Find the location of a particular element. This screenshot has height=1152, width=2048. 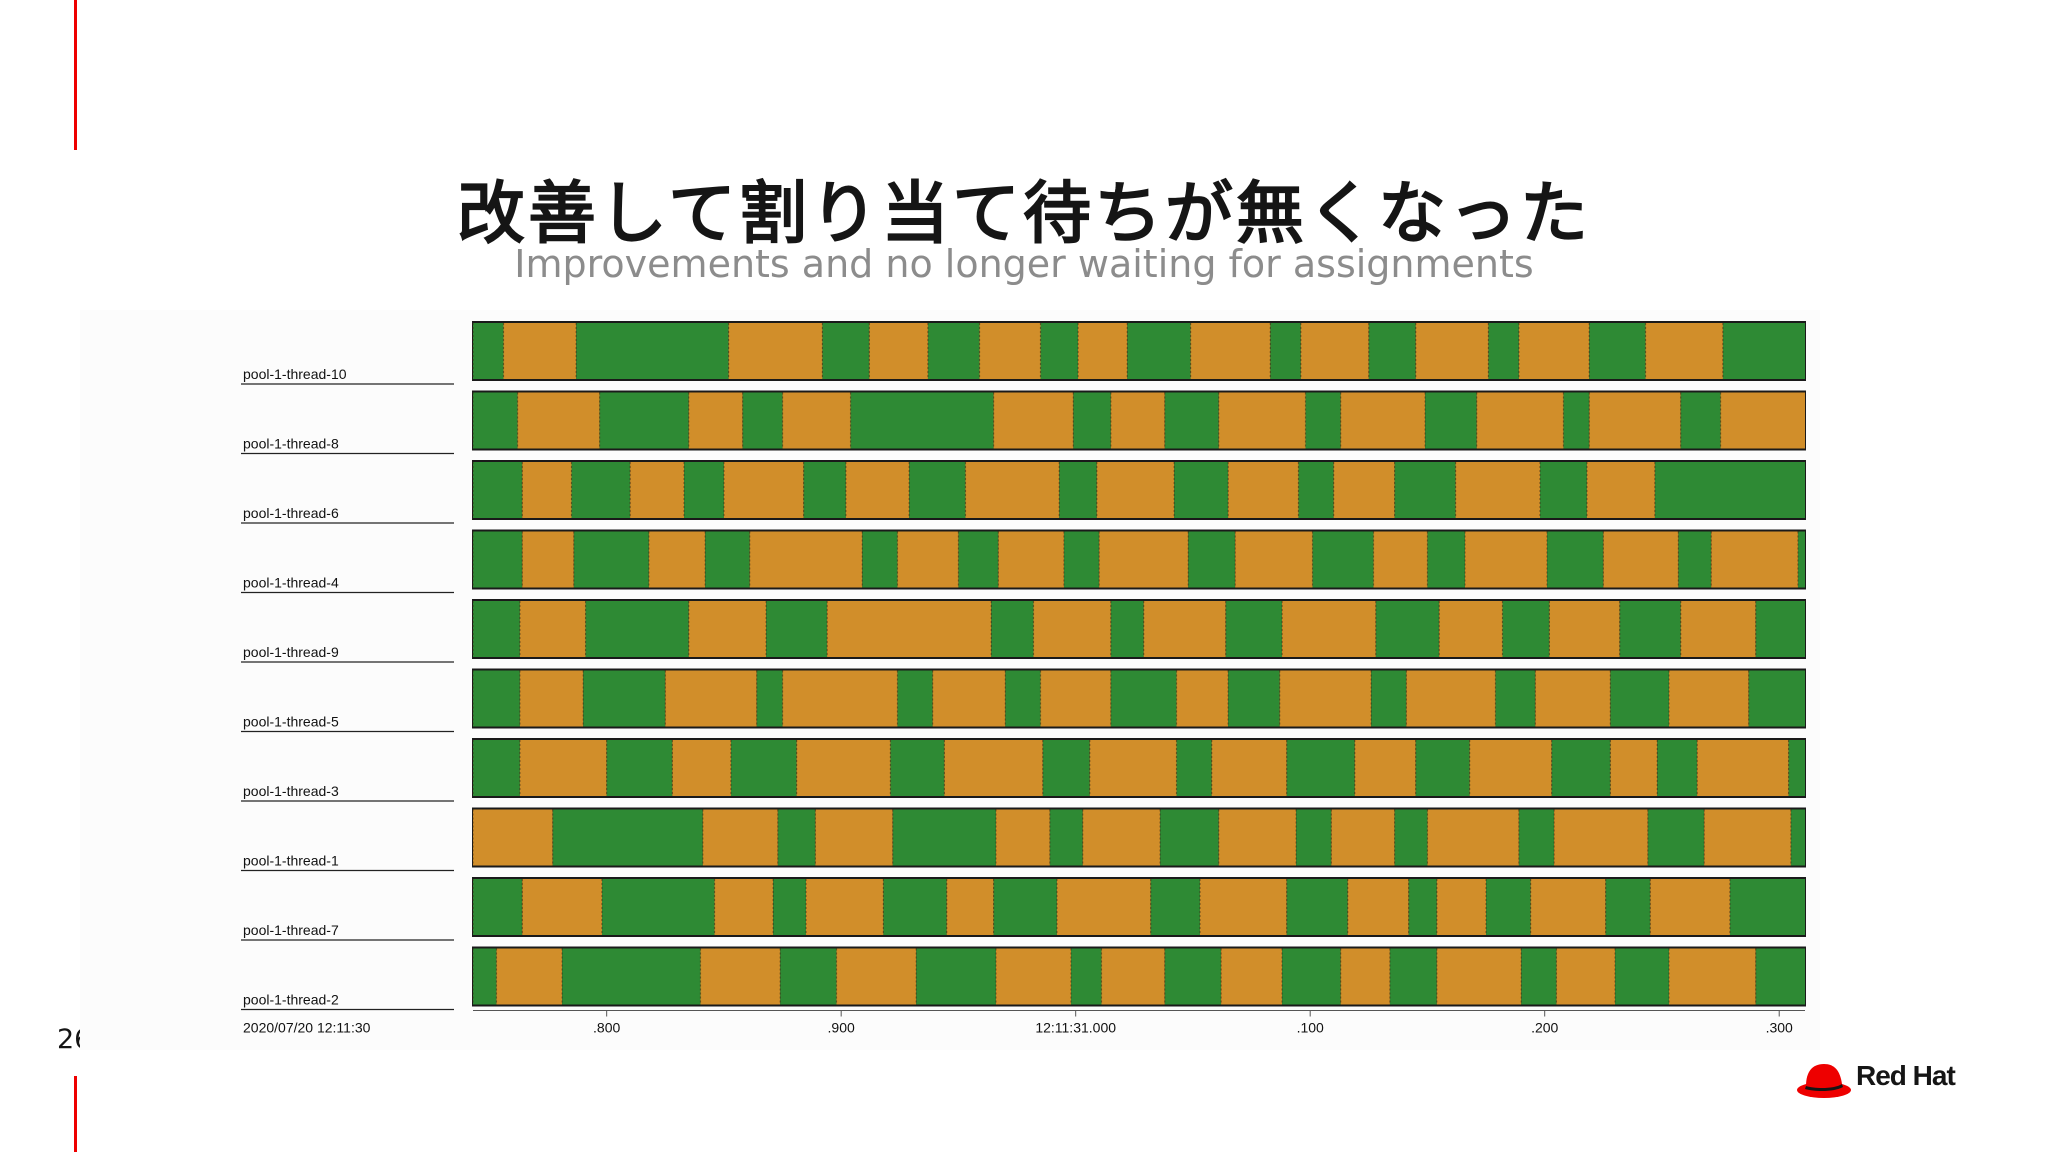

thread-label: pool-1-thread-6 is located at coordinates (291, 513).